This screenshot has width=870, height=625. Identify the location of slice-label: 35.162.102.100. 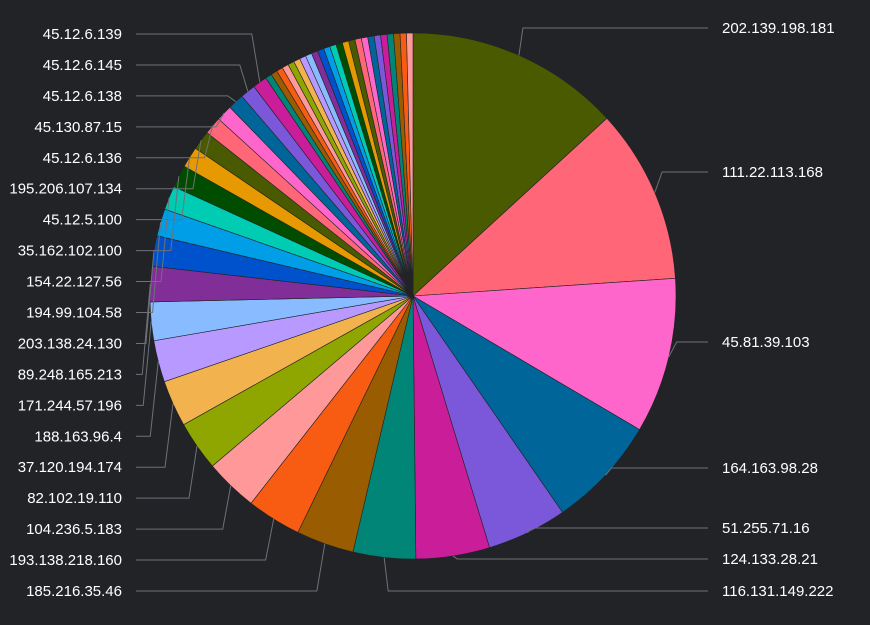
(70, 251).